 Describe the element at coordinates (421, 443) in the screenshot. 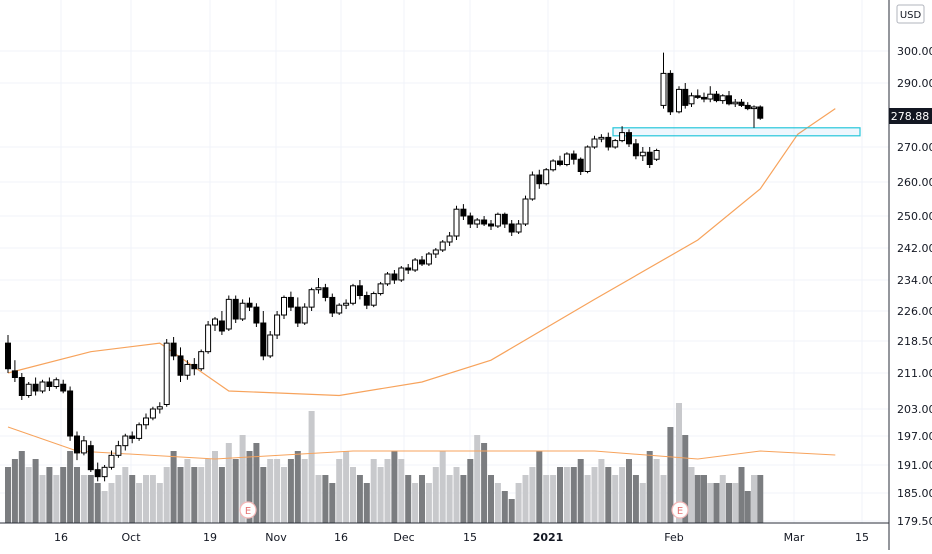

I see `volume-ma-path` at that location.